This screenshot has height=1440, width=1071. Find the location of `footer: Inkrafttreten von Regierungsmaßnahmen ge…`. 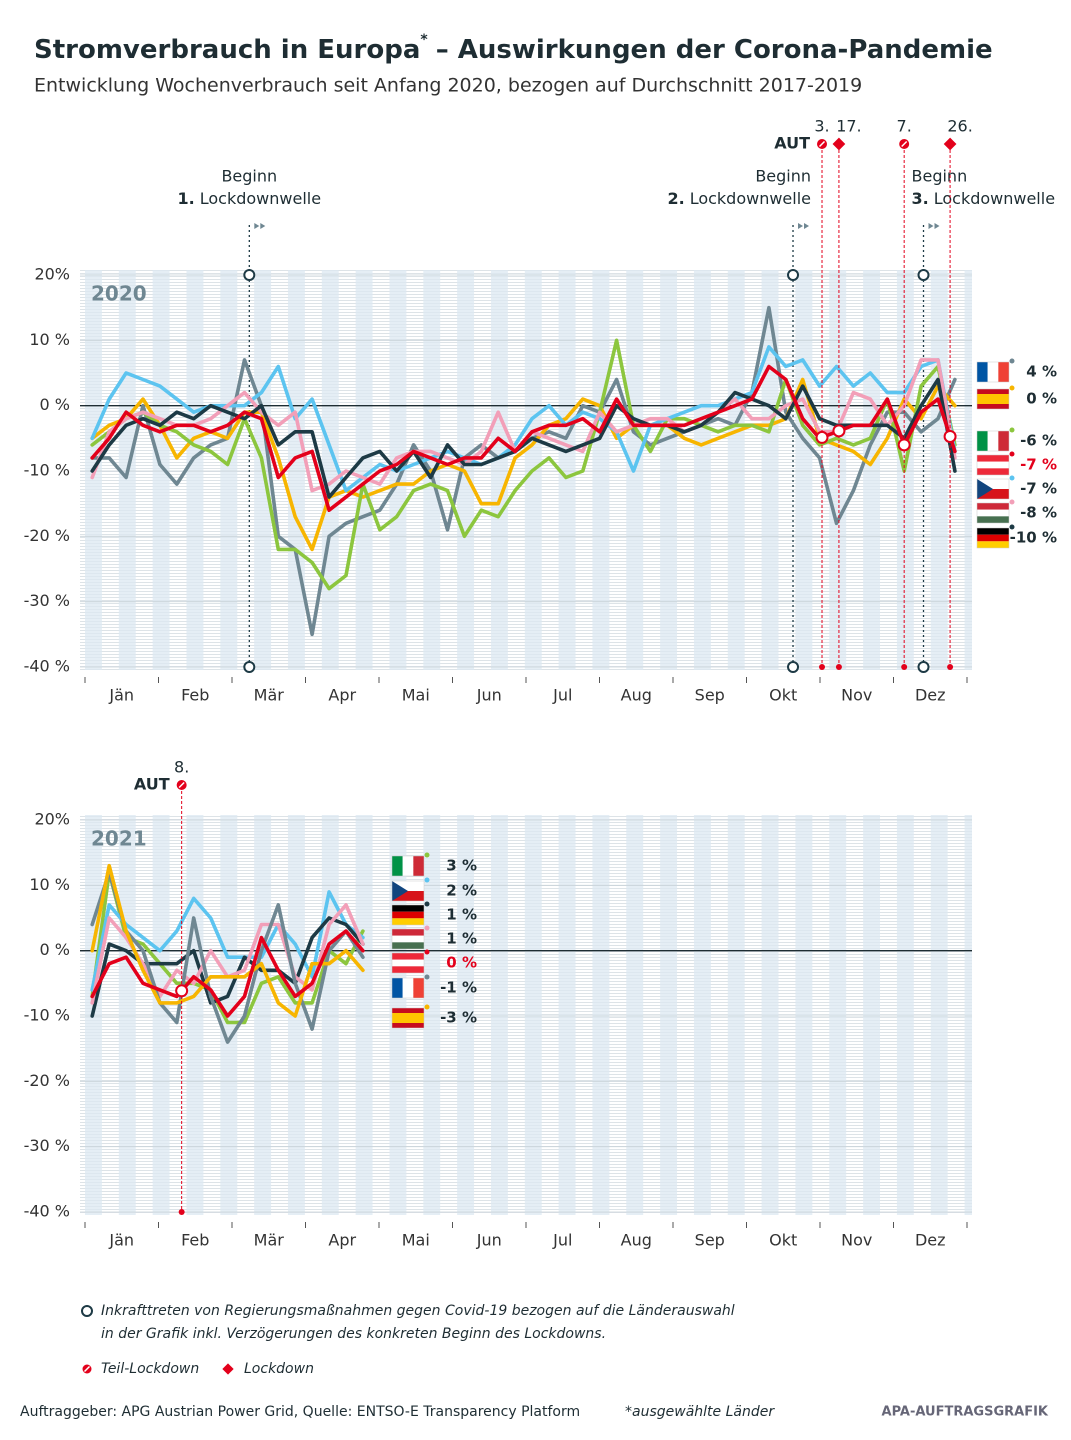

footer: Inkrafttreten von Regierungsmaßnahmen ge… is located at coordinates (534, 1361).